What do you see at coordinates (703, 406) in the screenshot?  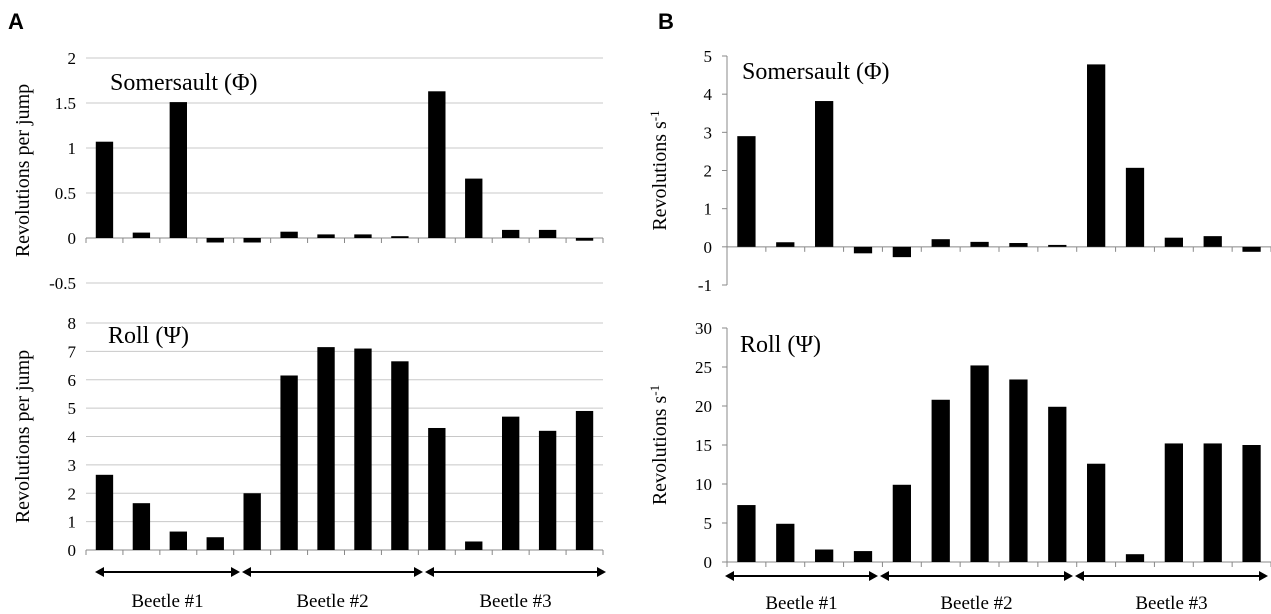 I see `y-tick-label: 20` at bounding box center [703, 406].